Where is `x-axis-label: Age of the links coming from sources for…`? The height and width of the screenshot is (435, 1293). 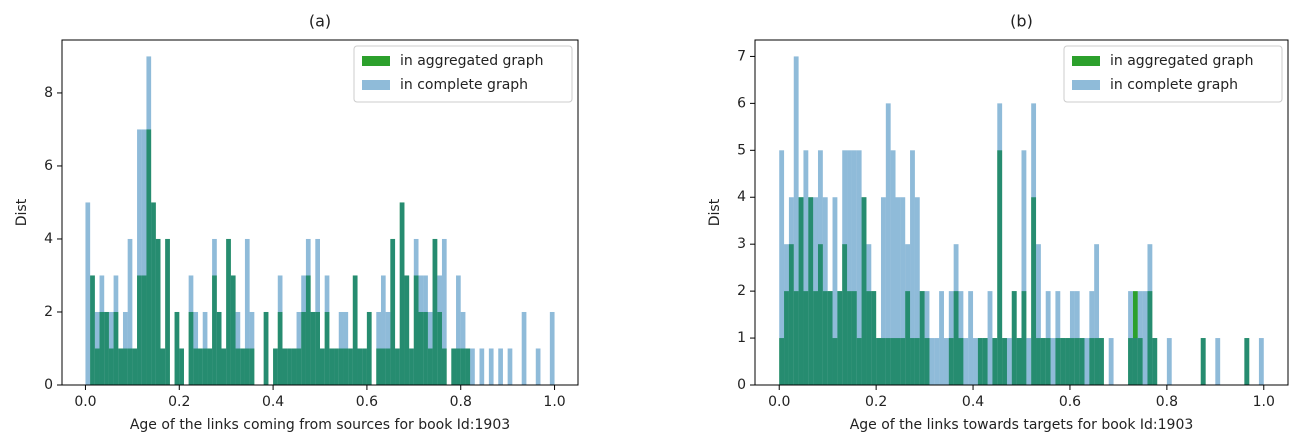 x-axis-label: Age of the links coming from sources for… is located at coordinates (320, 425).